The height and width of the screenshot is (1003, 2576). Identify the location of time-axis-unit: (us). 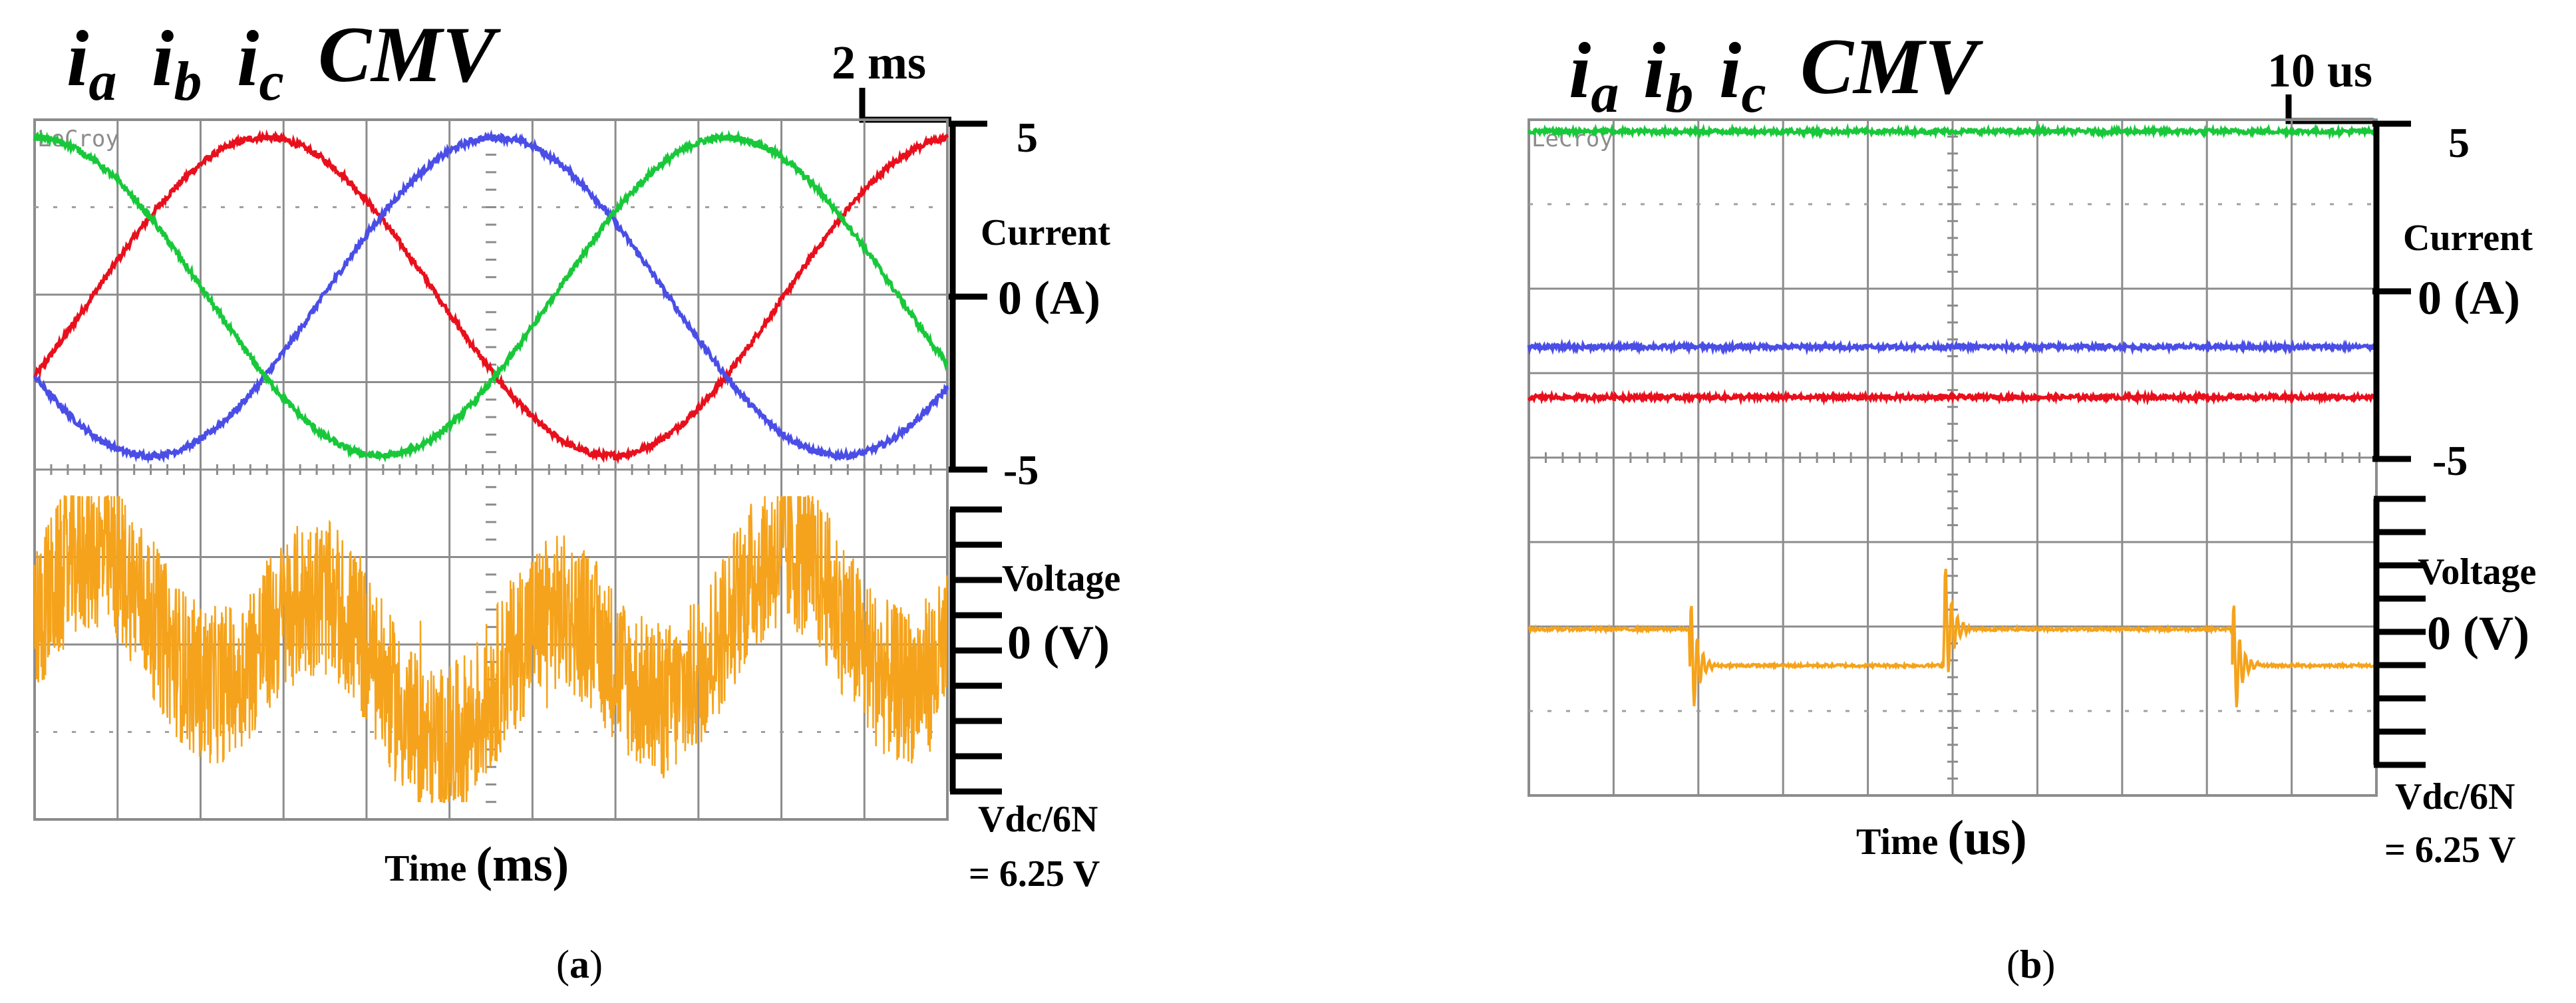
(1986, 838).